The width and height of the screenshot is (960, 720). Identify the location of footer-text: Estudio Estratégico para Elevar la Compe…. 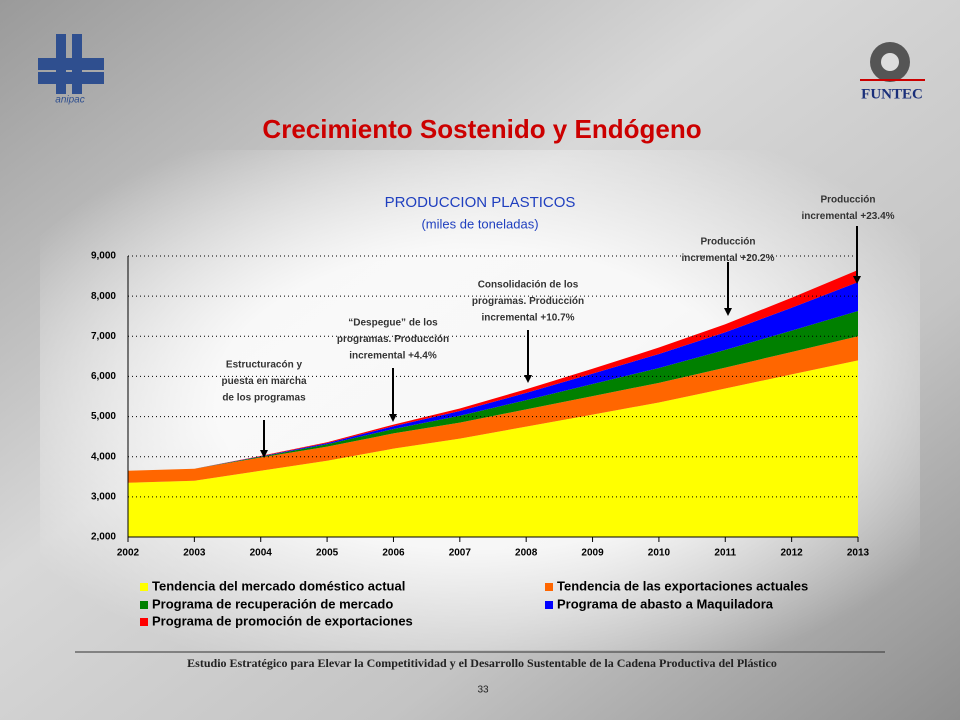
(482, 663).